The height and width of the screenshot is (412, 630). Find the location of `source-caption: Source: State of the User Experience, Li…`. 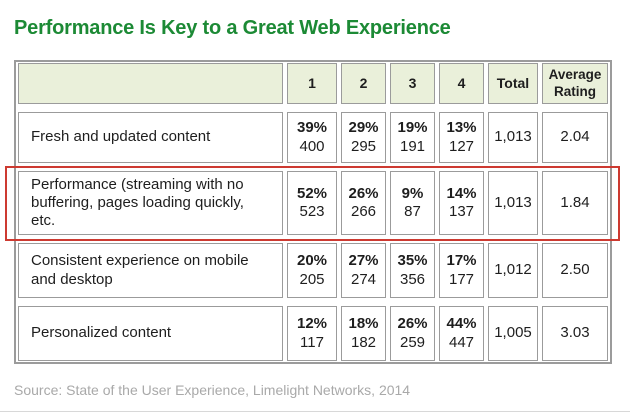

source-caption: Source: State of the User Experience, Li… is located at coordinates (212, 390).